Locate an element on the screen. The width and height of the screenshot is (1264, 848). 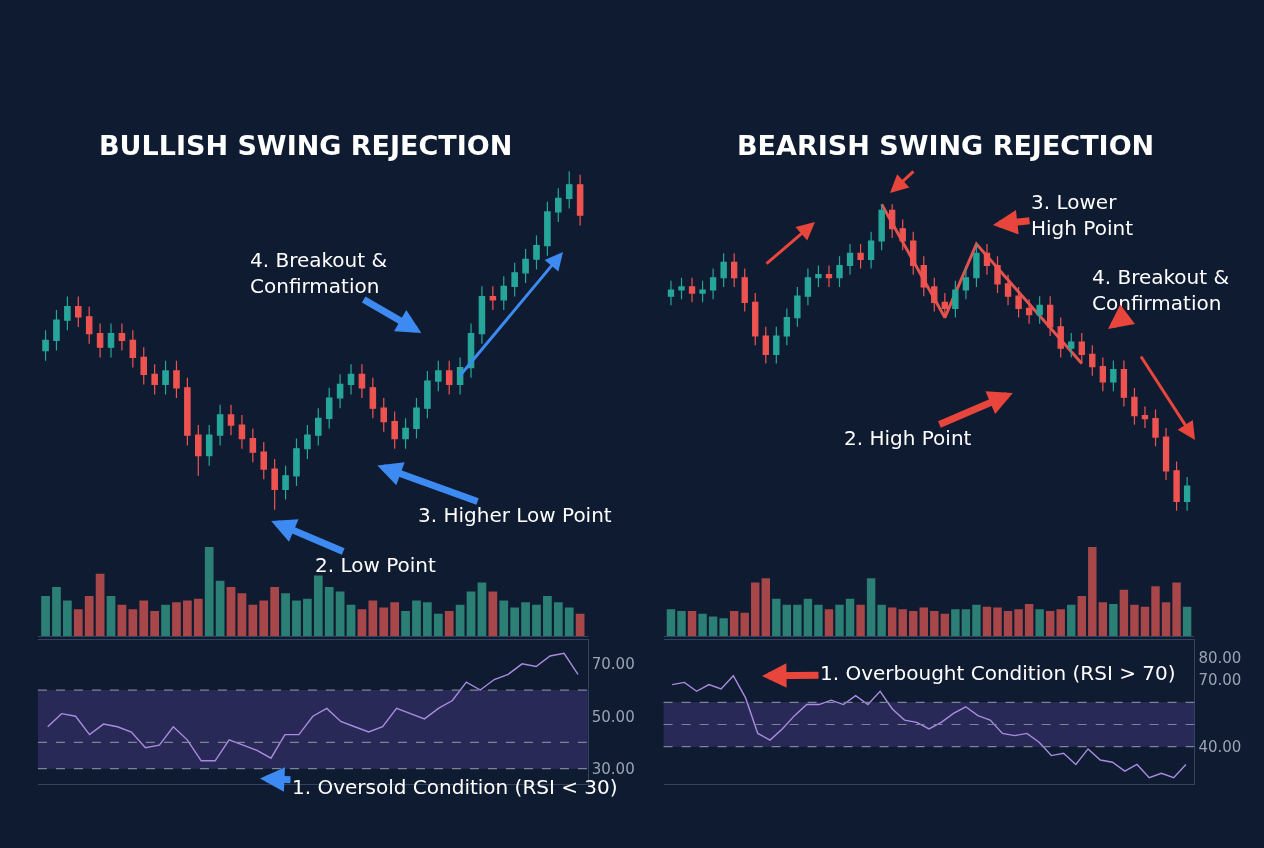
line-series is located at coordinates (312, 707).